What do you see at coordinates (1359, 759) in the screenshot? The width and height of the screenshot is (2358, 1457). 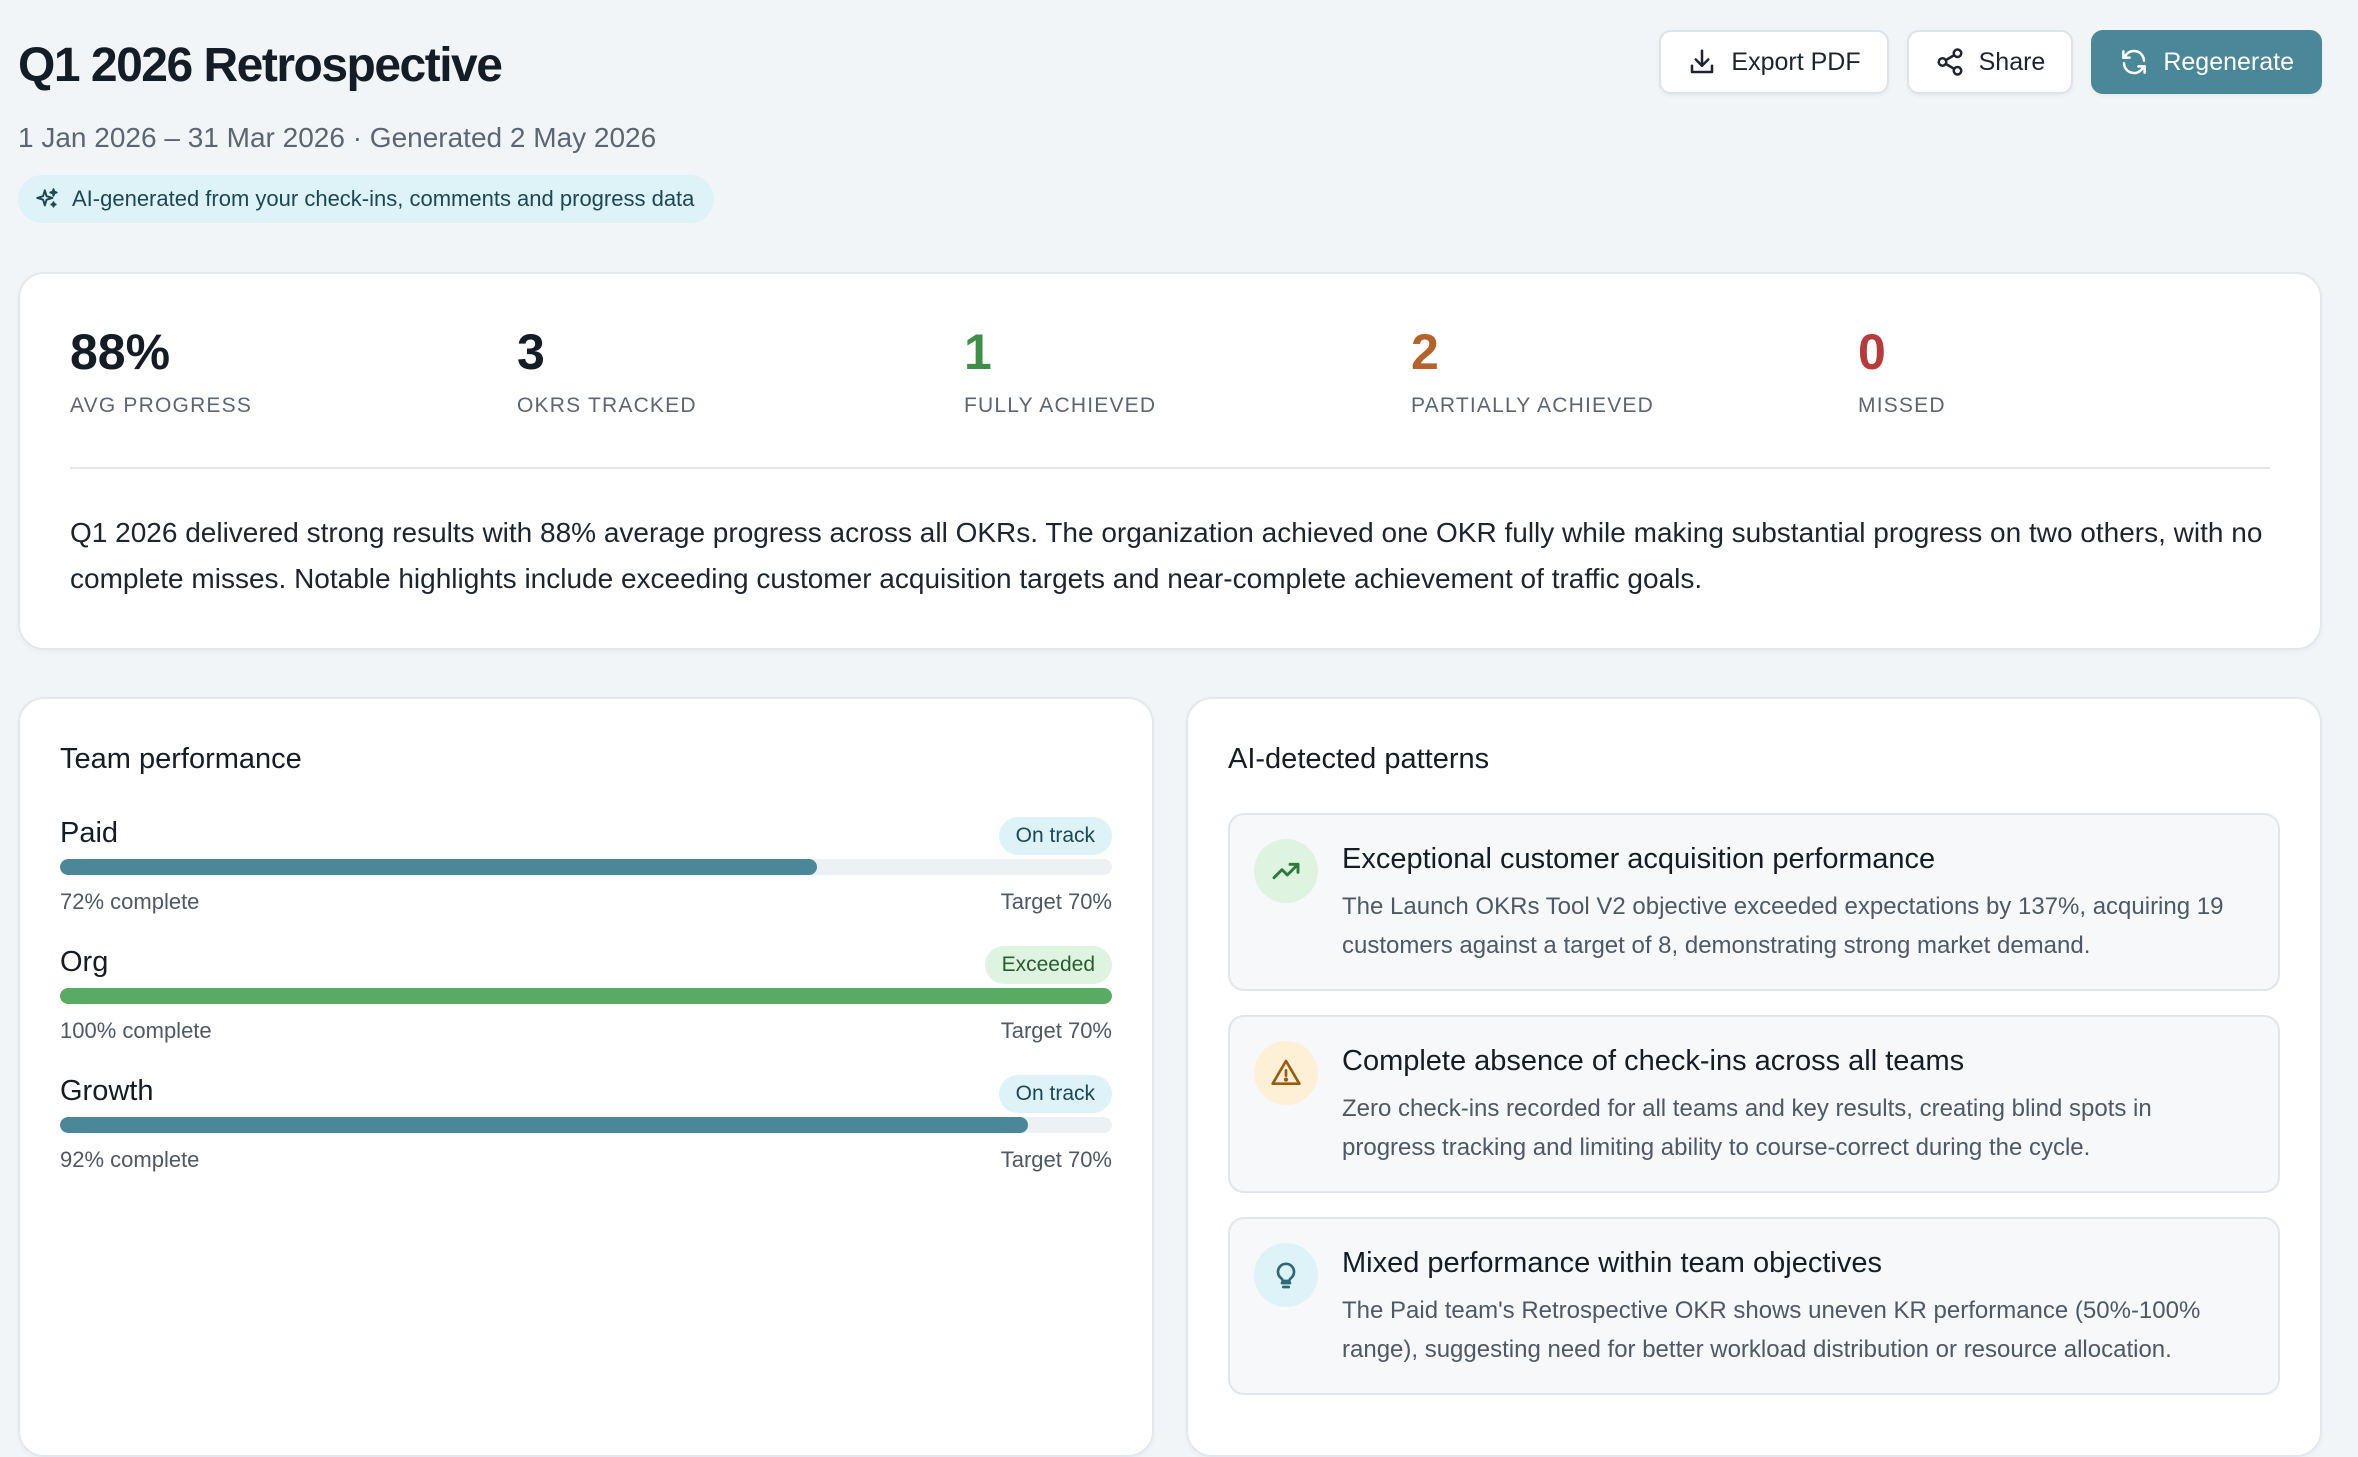 I see `ai-patterns-title: AI-detected patterns` at bounding box center [1359, 759].